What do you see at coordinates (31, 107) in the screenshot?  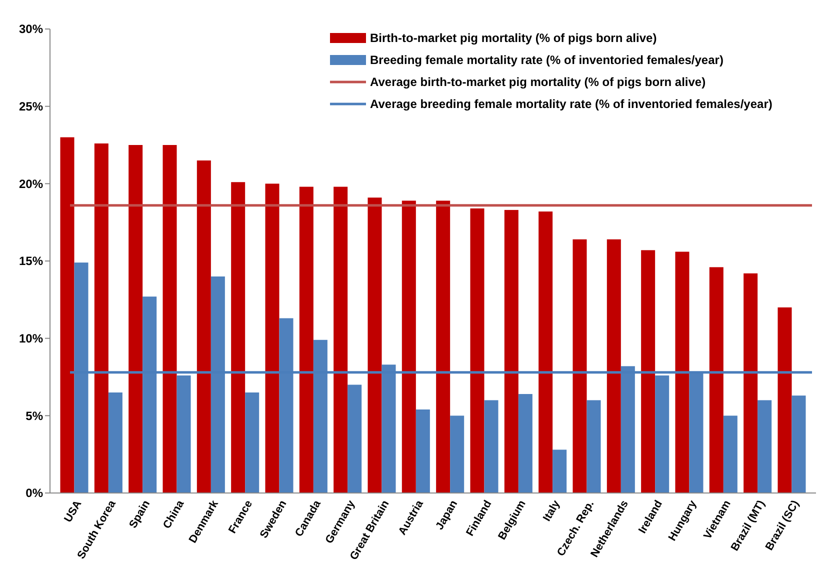 I see `y-tick-label: 25%` at bounding box center [31, 107].